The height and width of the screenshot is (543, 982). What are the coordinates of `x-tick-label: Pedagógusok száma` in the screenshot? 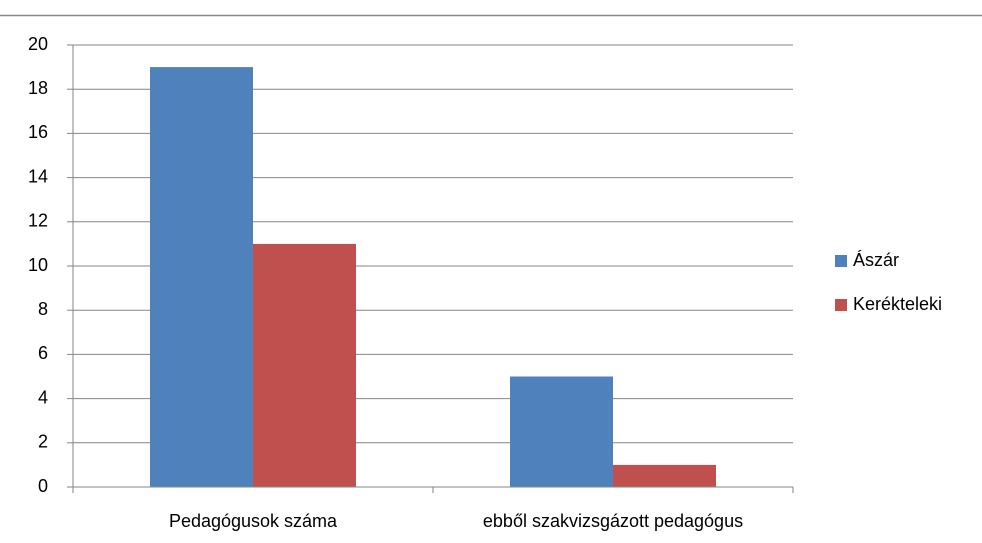 It's located at (253, 521).